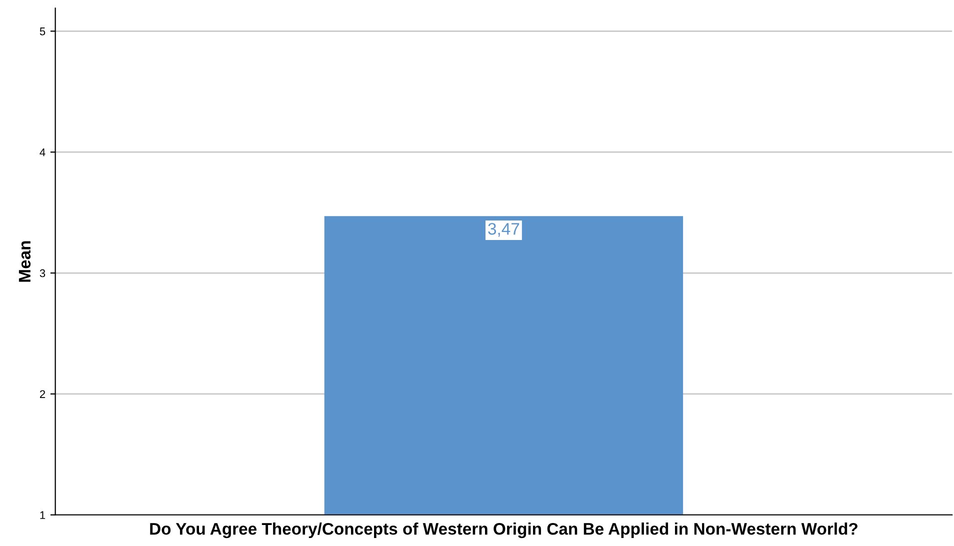 This screenshot has height=546, width=954. Describe the element at coordinates (24, 261) in the screenshot. I see `y-axis-title: Mean` at that location.